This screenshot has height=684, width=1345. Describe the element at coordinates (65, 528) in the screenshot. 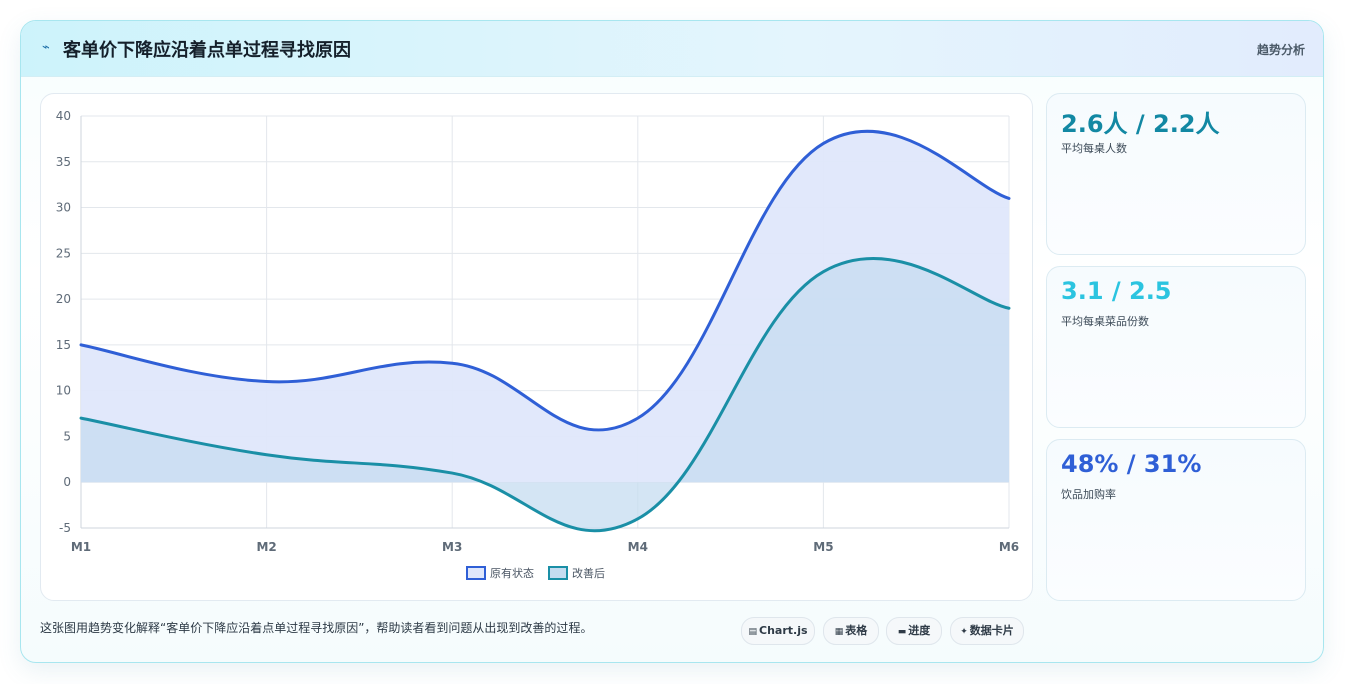

I see `y-tick-label: -5` at that location.